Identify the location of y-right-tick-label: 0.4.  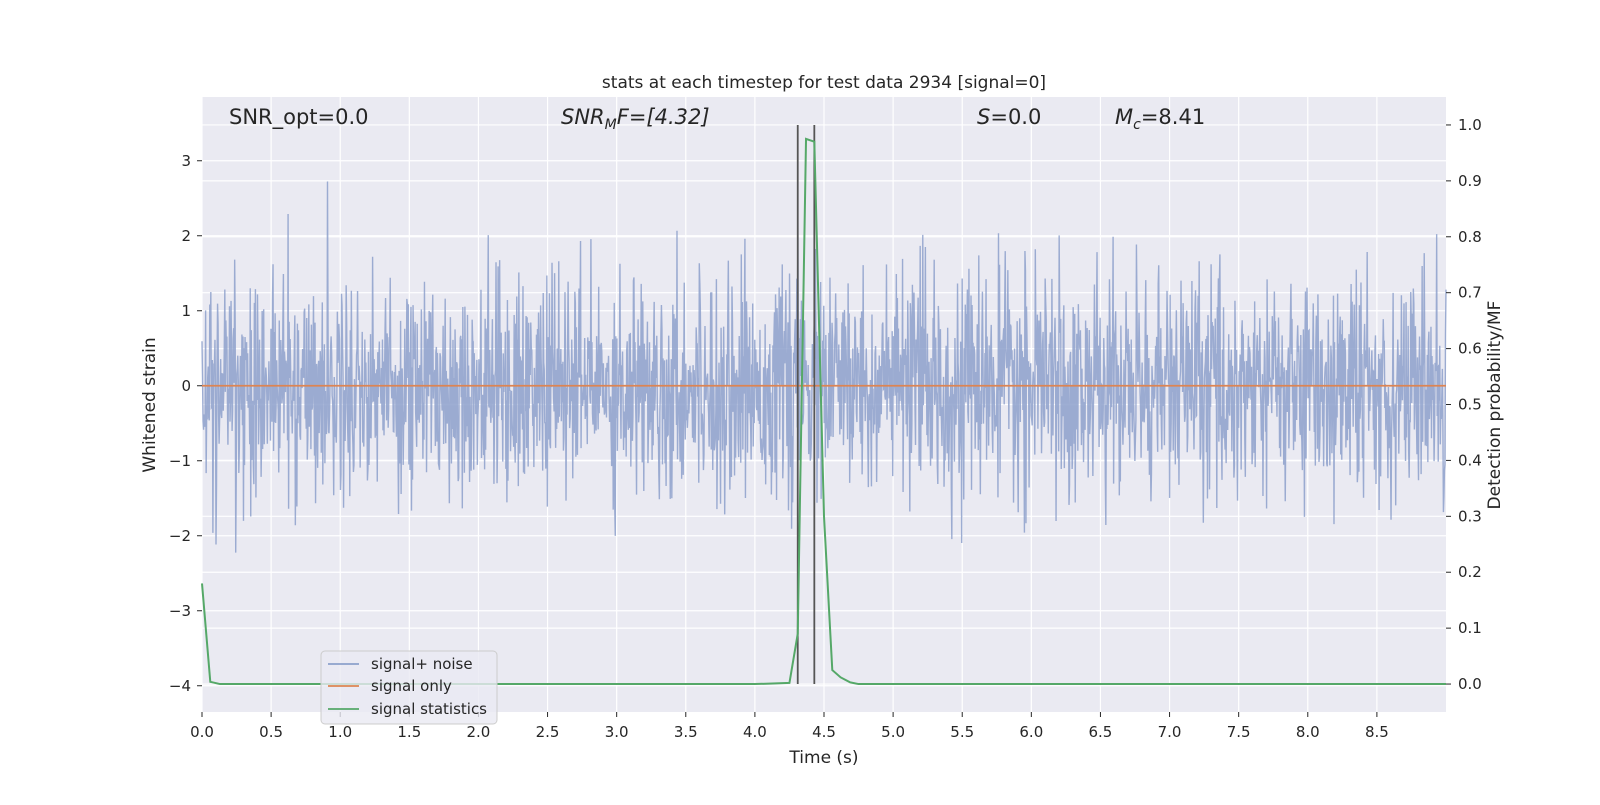
(1470, 460).